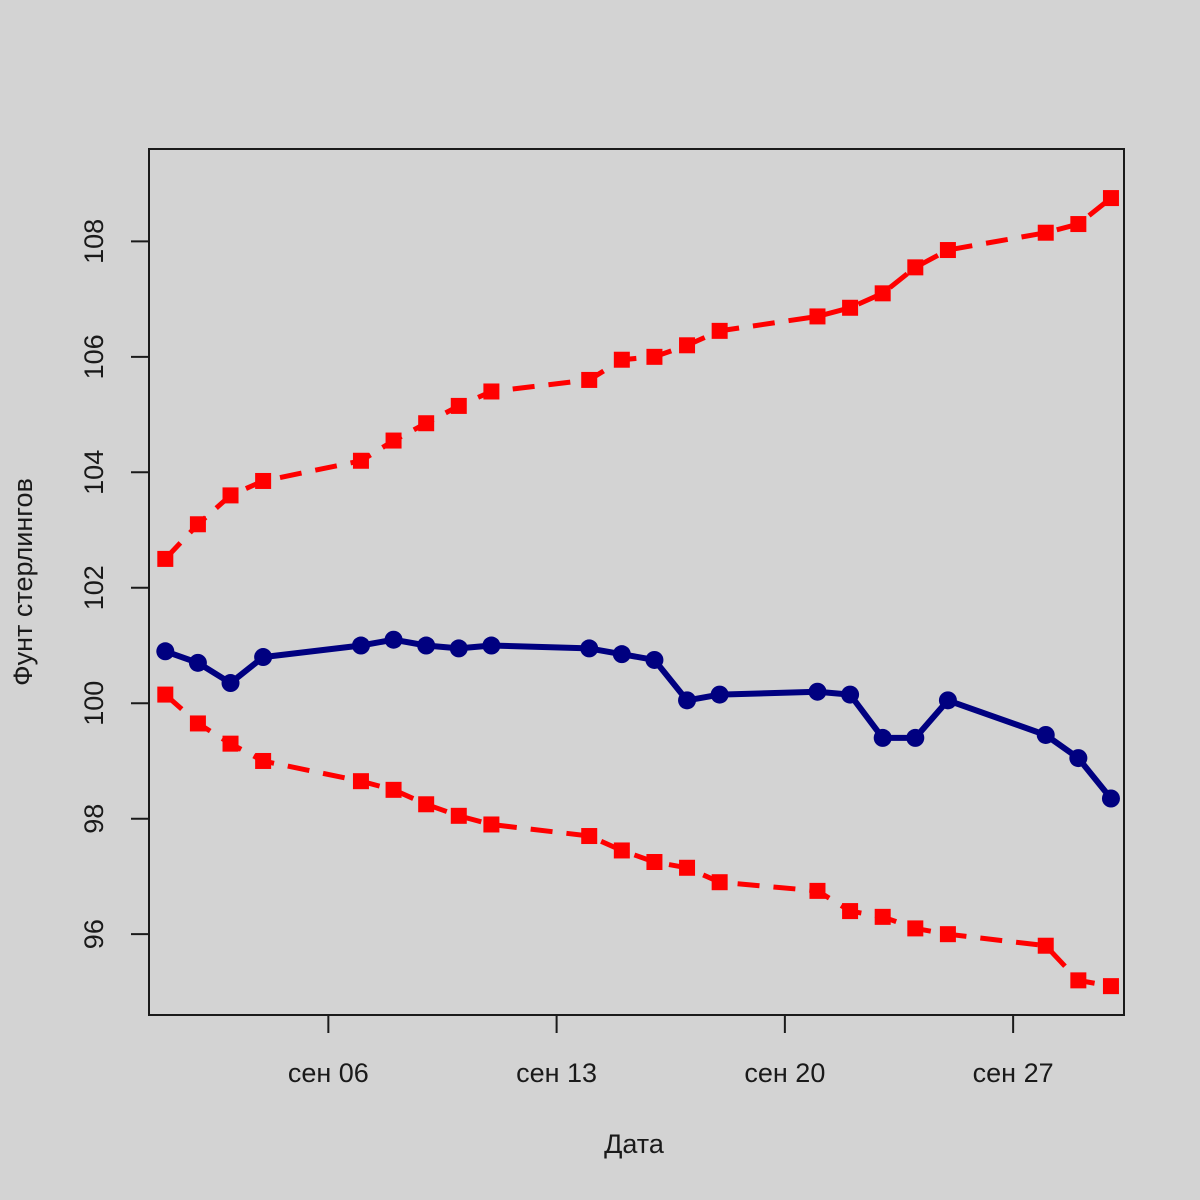 The height and width of the screenshot is (1200, 1200). What do you see at coordinates (784, 1073) in the screenshot?
I see `x-tick-label: сен 20` at bounding box center [784, 1073].